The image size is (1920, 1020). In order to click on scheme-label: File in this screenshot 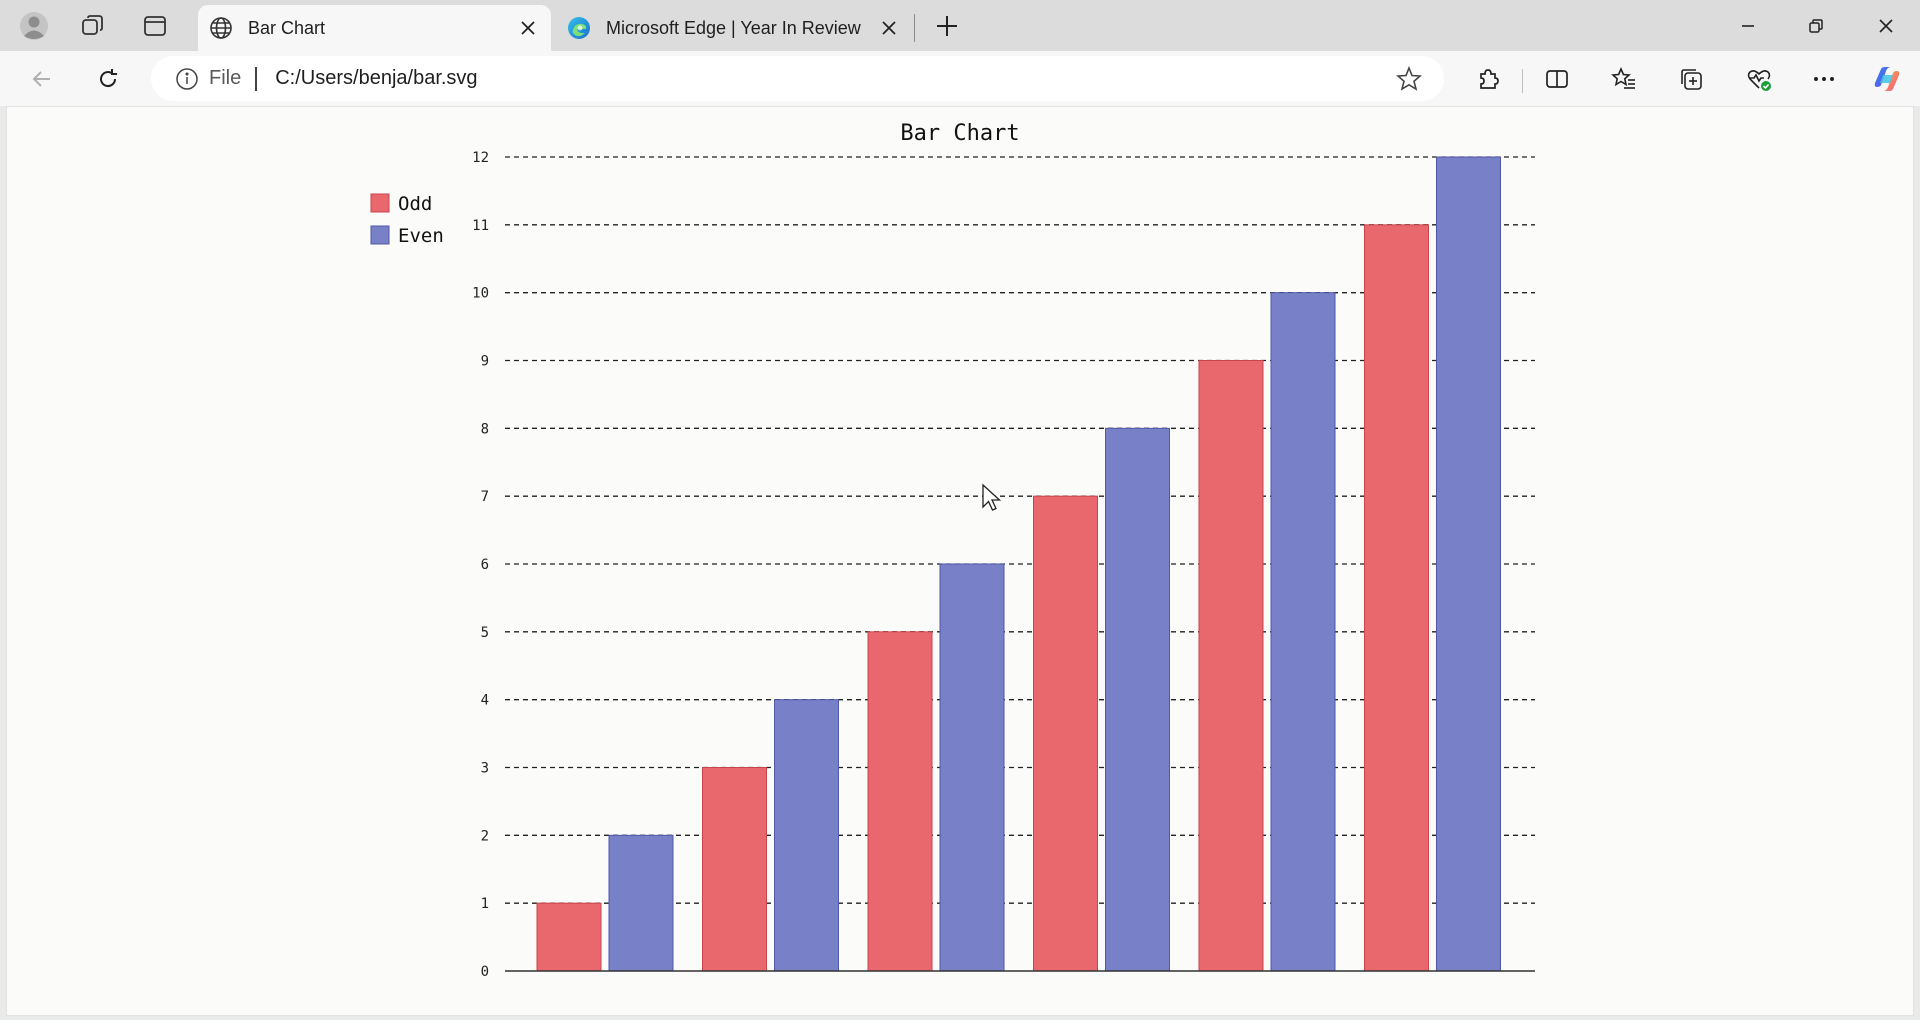, I will do `click(225, 78)`.